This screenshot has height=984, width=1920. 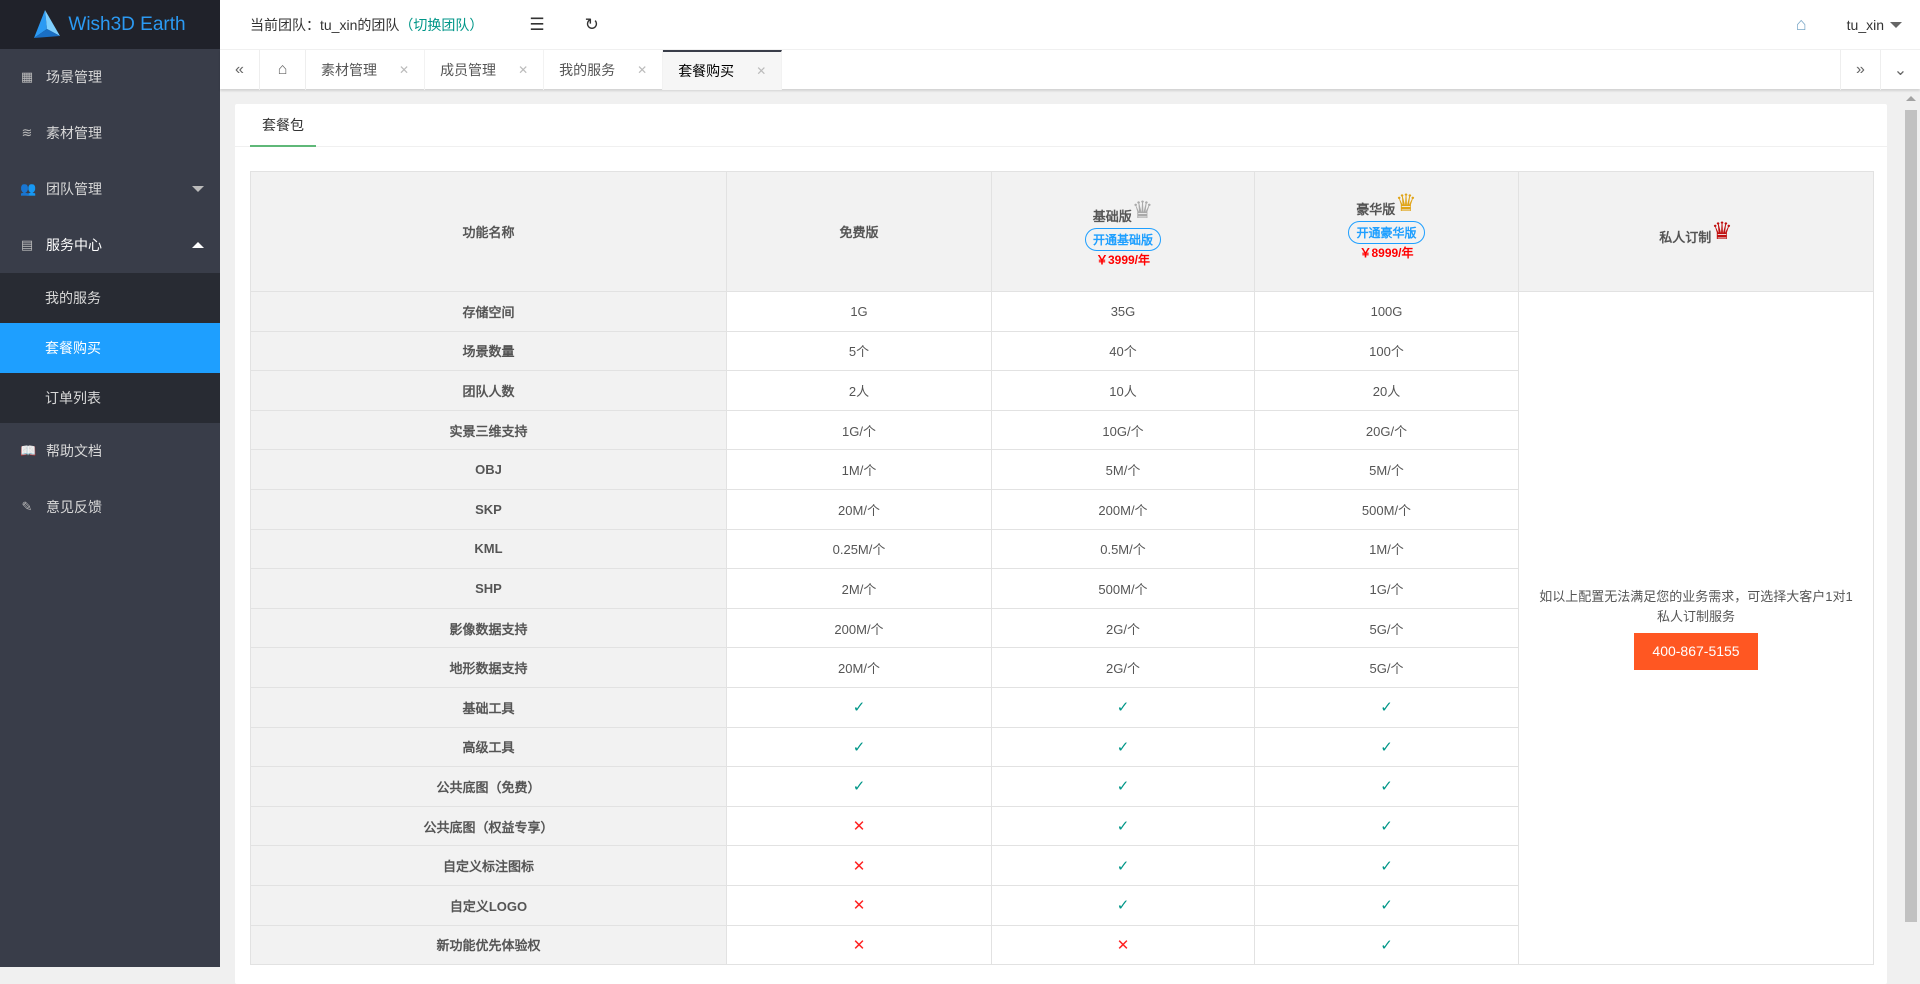 I want to click on table-row: 地形数据支持 20M/个 2G/个 5G/个, so click(x=1062, y=667).